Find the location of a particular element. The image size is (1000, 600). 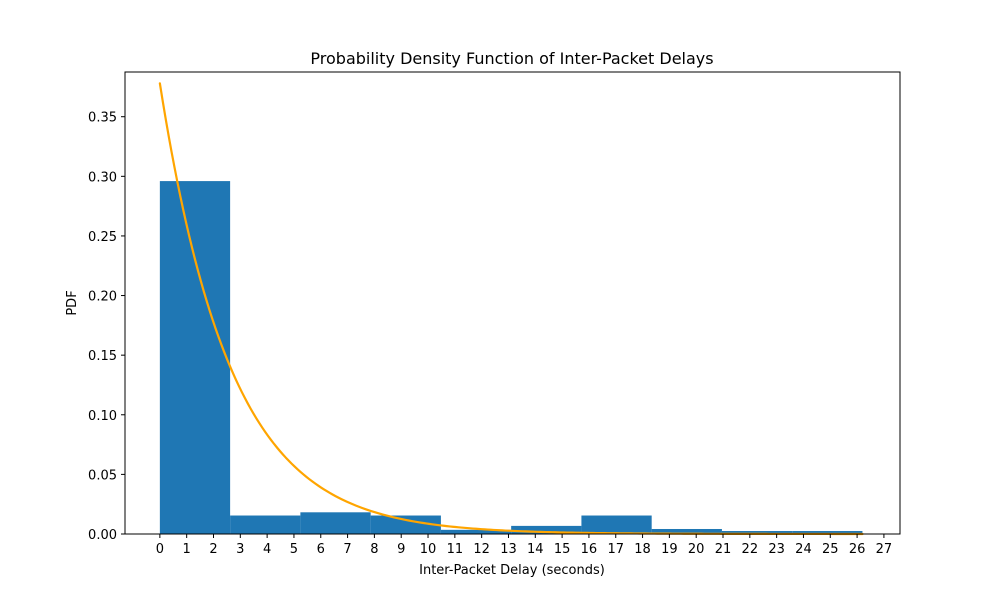

x-tick-label: 6 is located at coordinates (321, 549).